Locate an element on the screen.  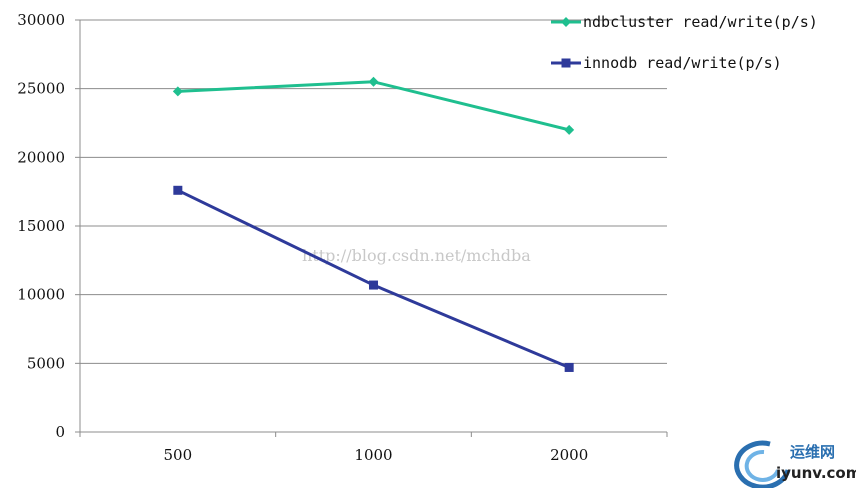
x-axis-tick-label: 2000 is located at coordinates (569, 455).